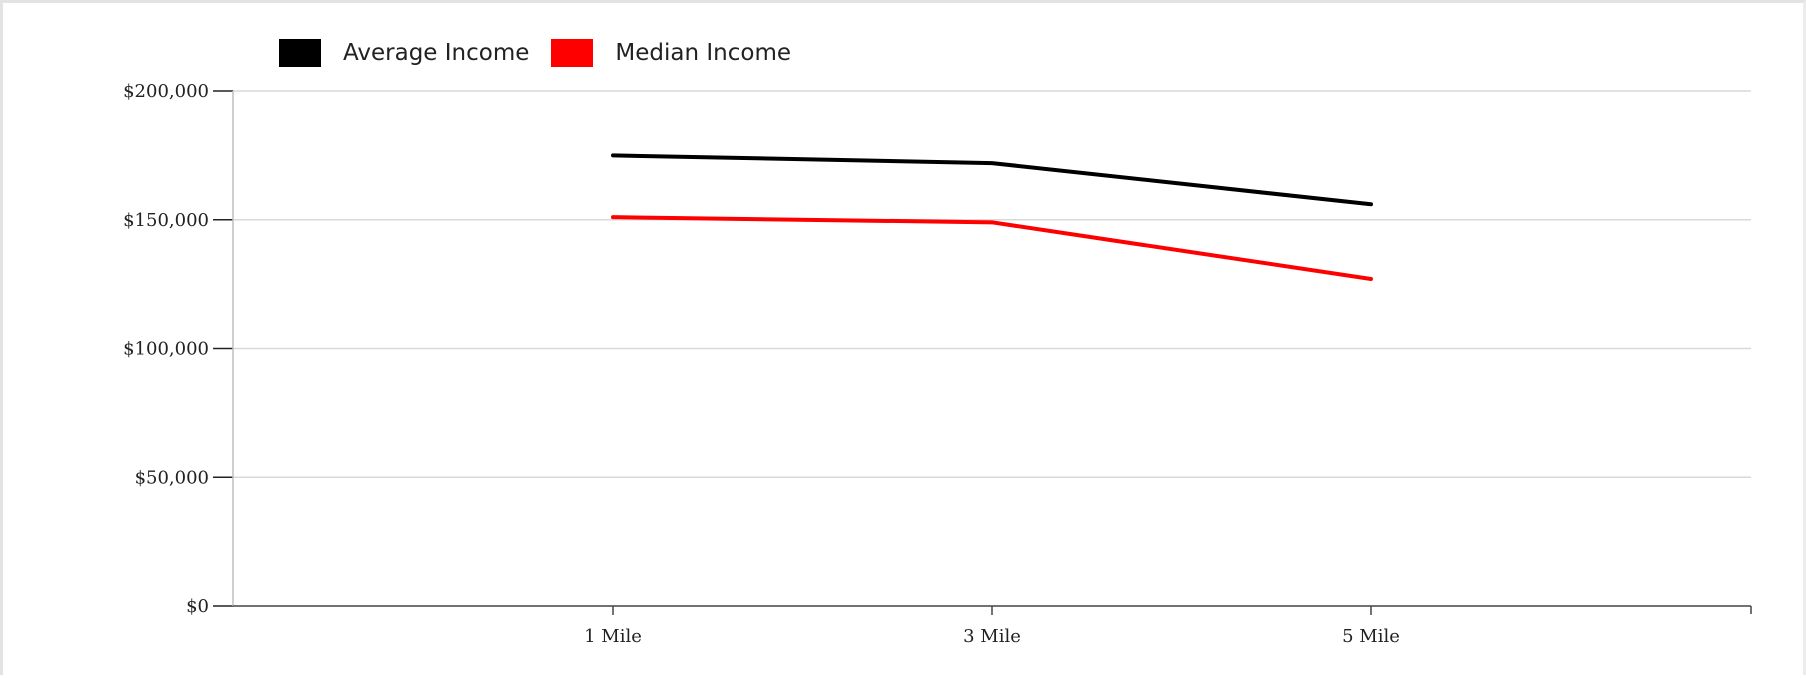 Image resolution: width=1806 pixels, height=678 pixels. I want to click on legend-label-median-income: Median Income, so click(703, 53).